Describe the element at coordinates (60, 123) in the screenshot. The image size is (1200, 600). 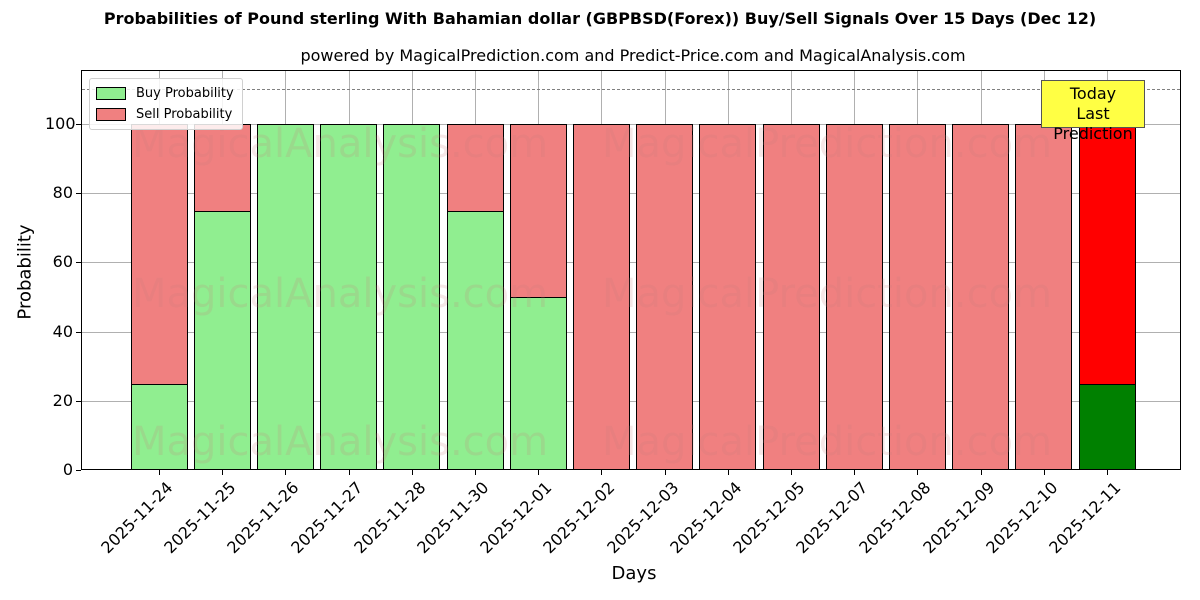
I see `y-tick-label: 100` at that location.